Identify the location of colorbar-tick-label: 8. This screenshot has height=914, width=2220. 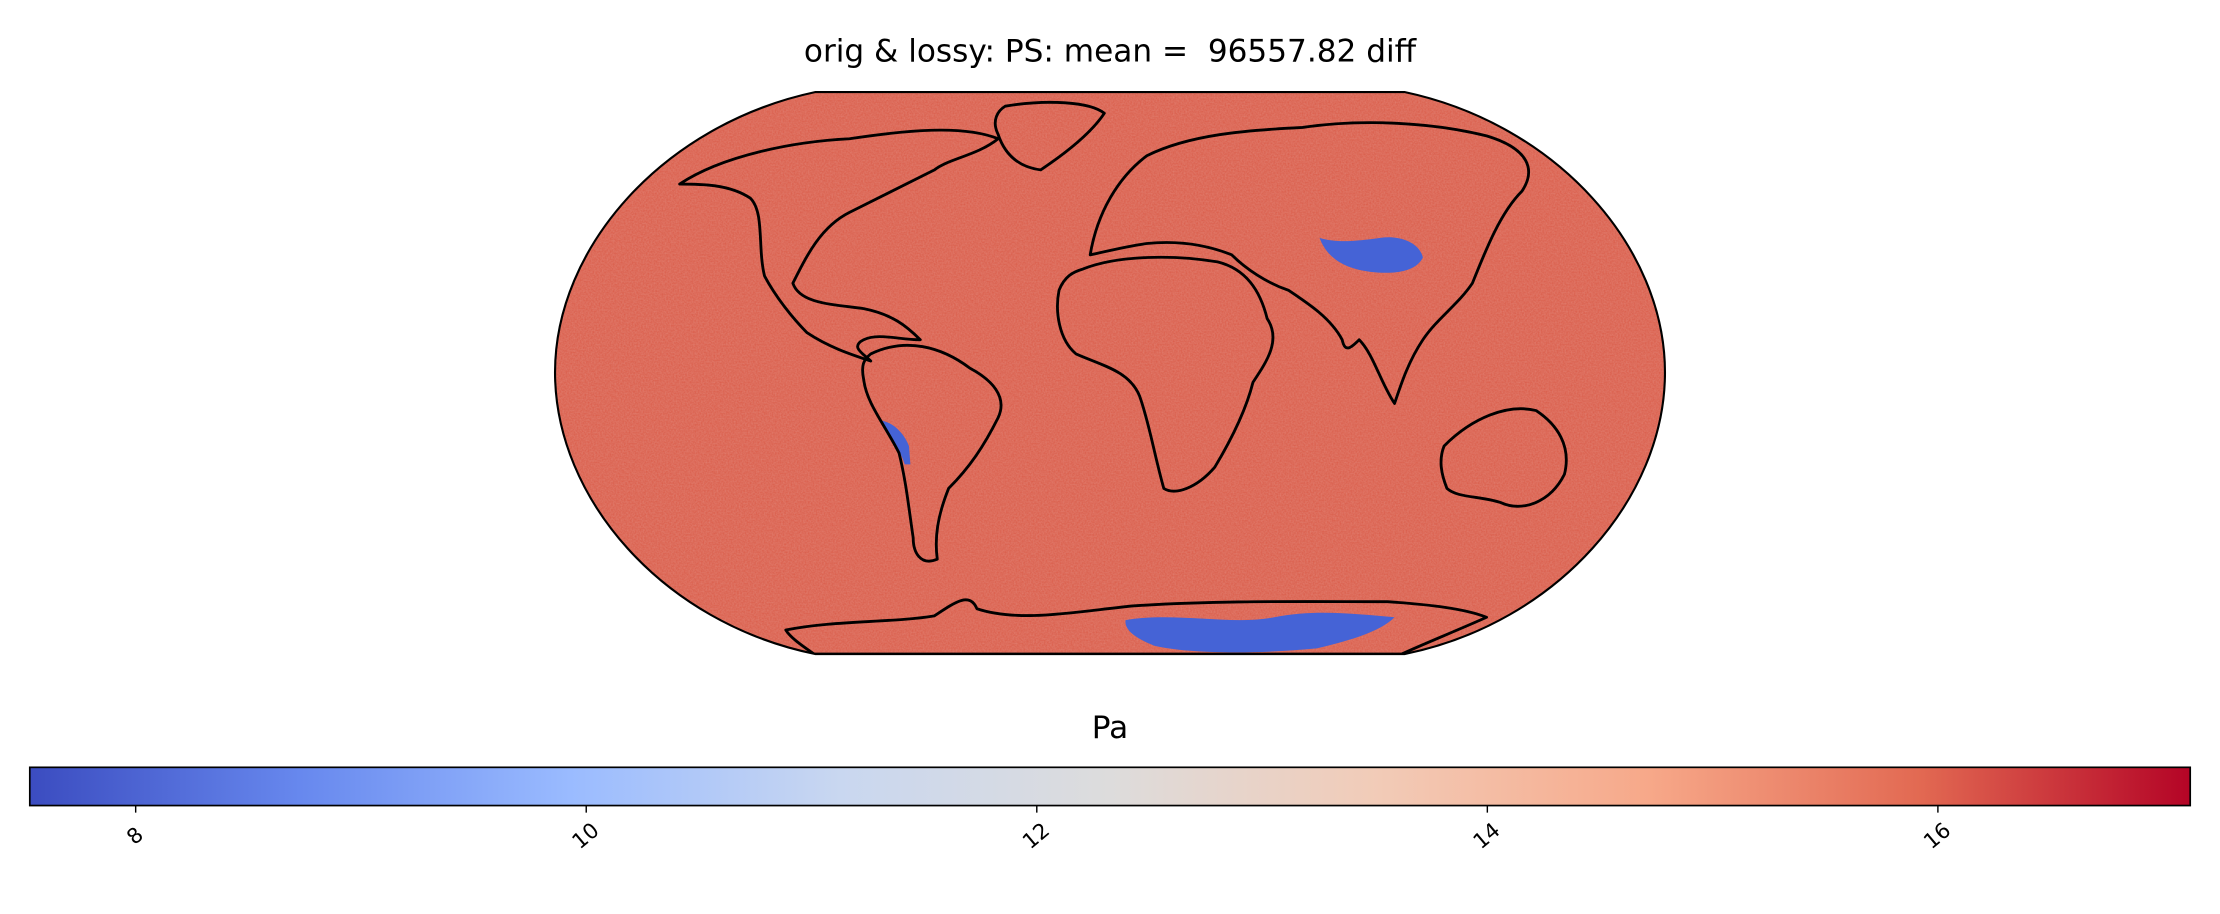
(135, 836).